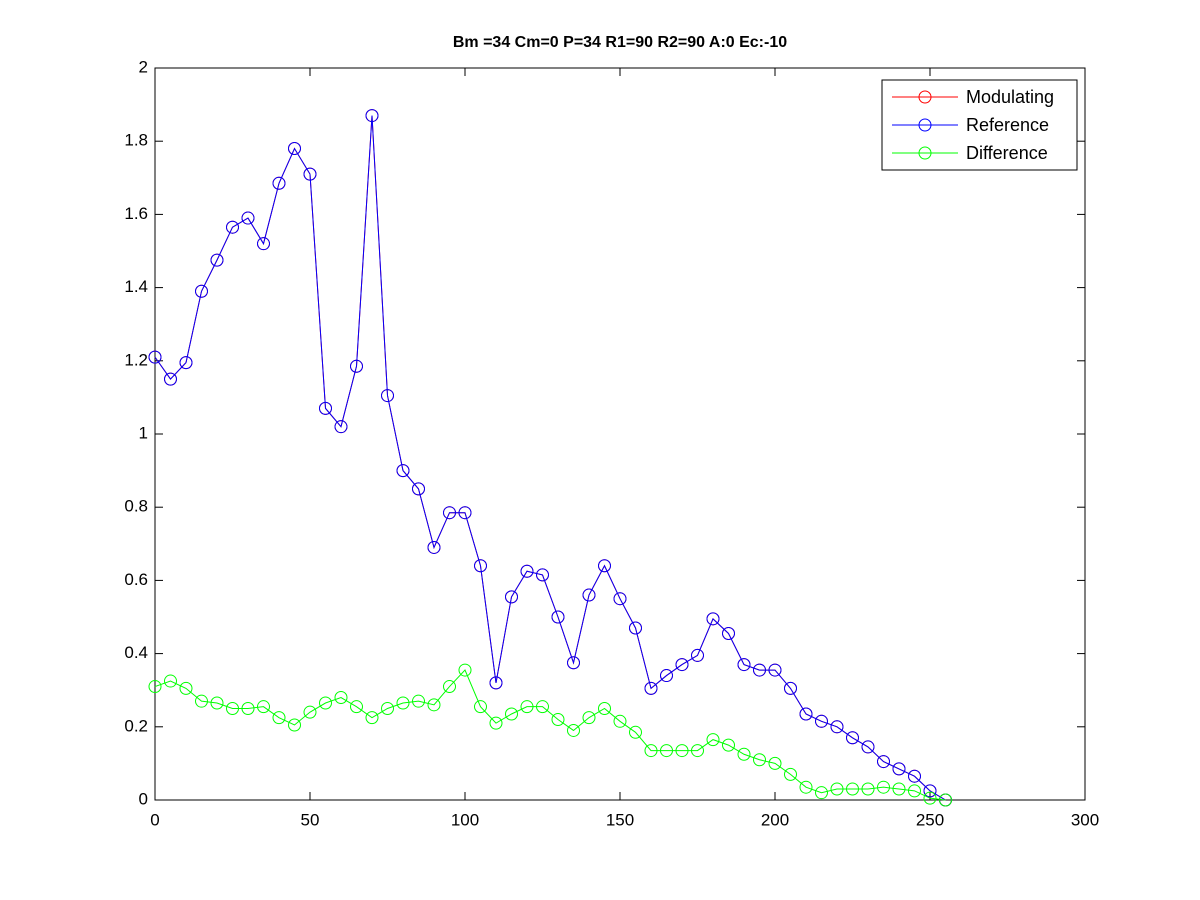 The height and width of the screenshot is (900, 1200). I want to click on x-tick-label: 300, so click(1085, 819).